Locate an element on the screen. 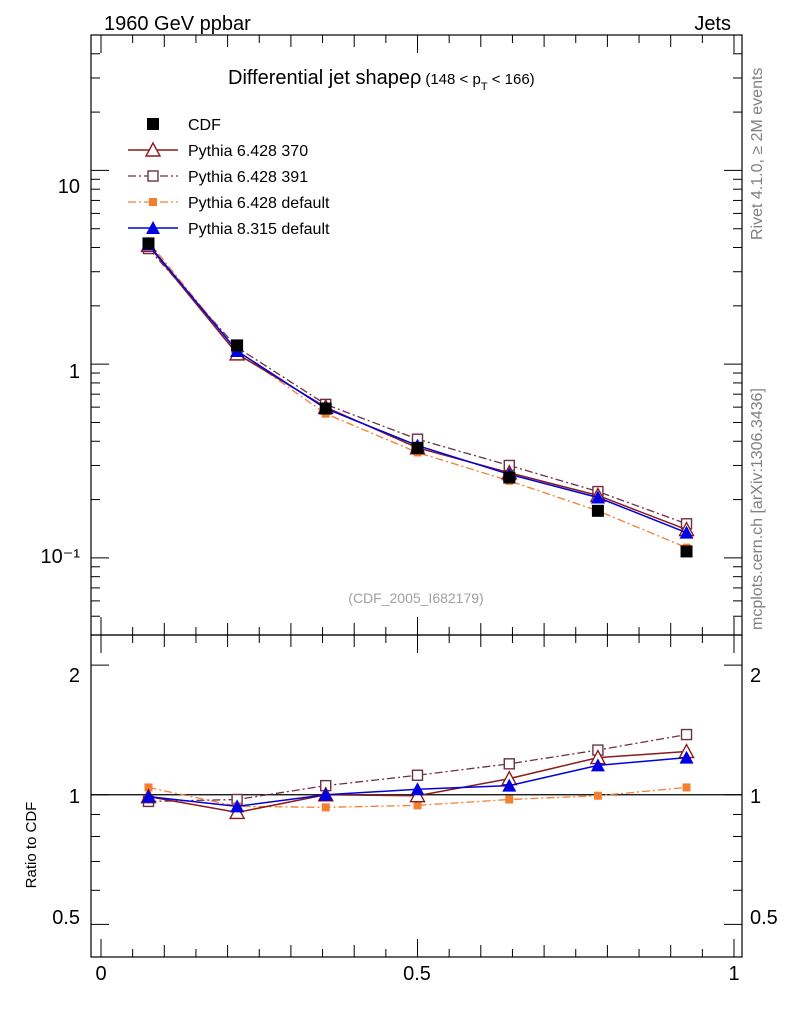 The image size is (786, 1024). legend-marker-p370 is located at coordinates (153, 149).